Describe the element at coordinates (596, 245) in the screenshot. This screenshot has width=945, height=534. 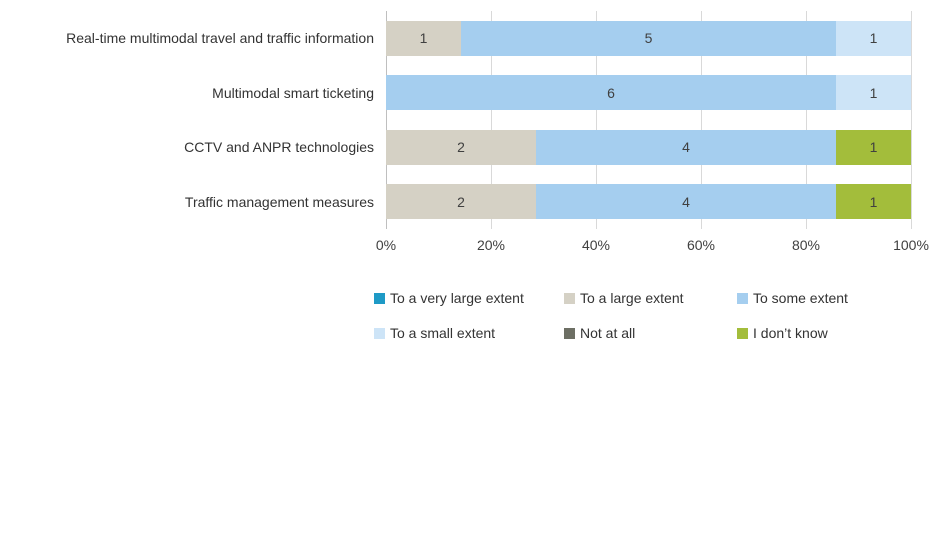
I see `x-axis-tick-label: 40%` at that location.